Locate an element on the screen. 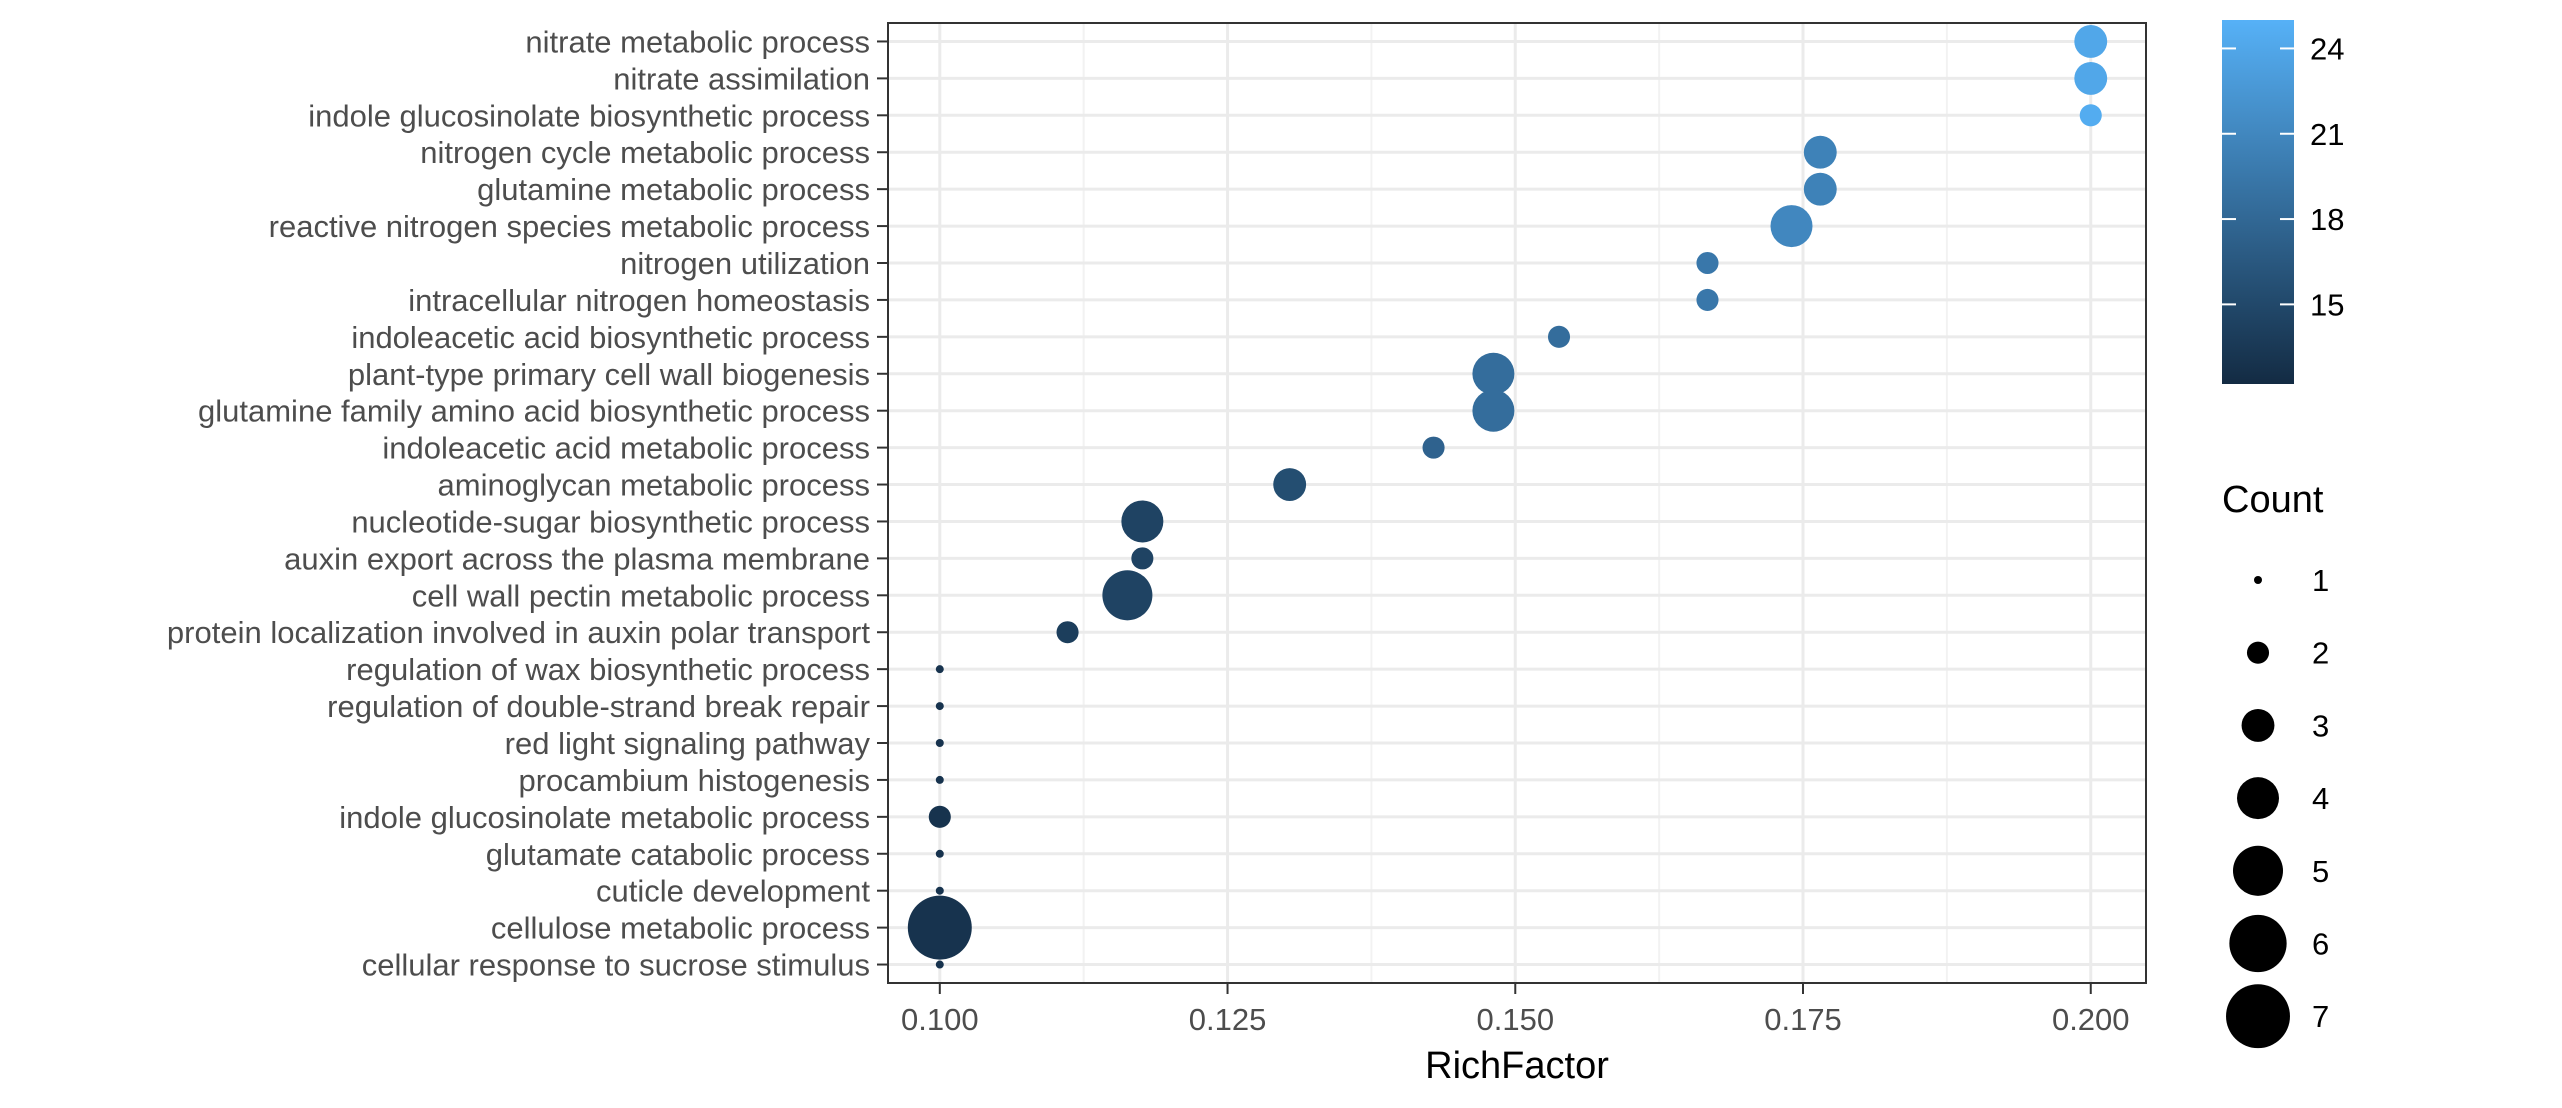 The height and width of the screenshot is (1108, 2562). size-legend-label: 2 is located at coordinates (2320, 653).